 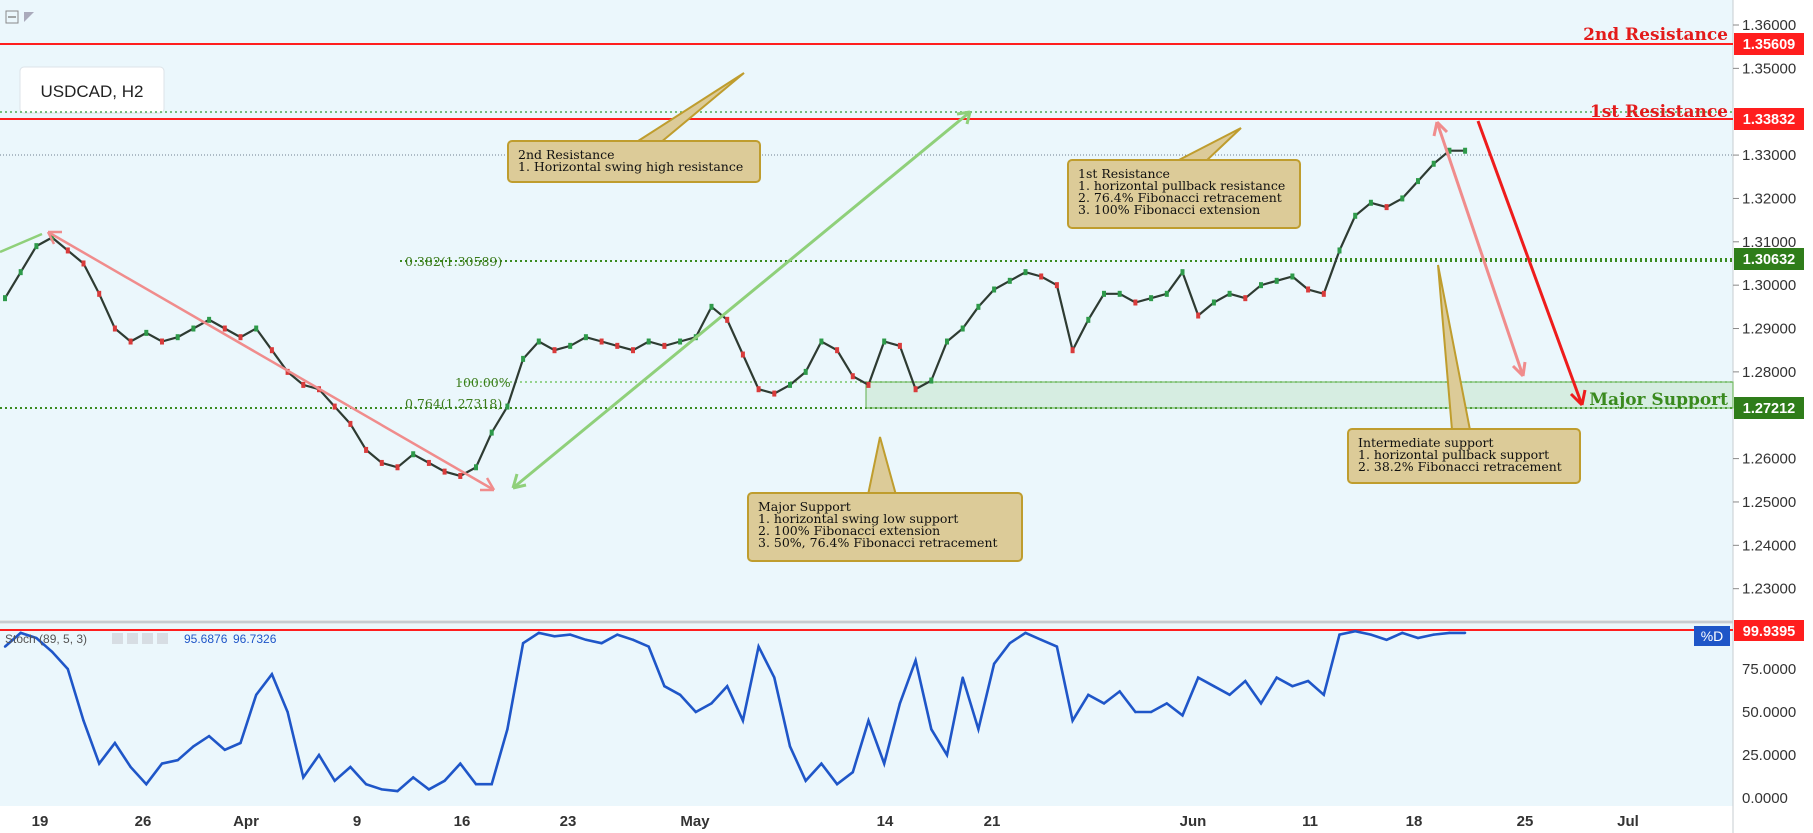 I want to click on uptrend-arrowhead-start, so click(x=519, y=481).